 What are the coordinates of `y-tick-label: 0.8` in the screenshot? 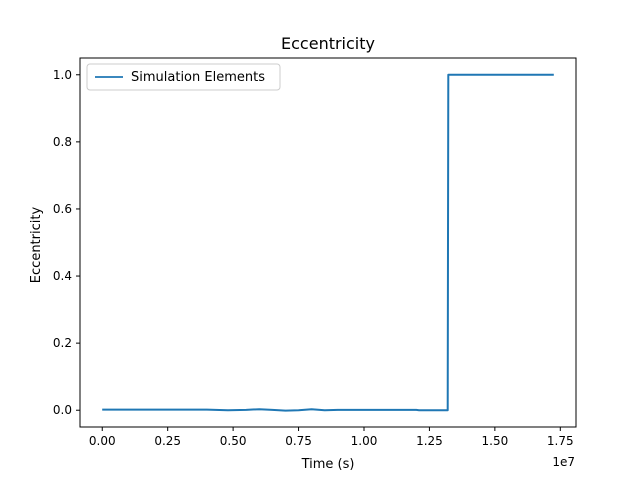 It's located at (62, 142).